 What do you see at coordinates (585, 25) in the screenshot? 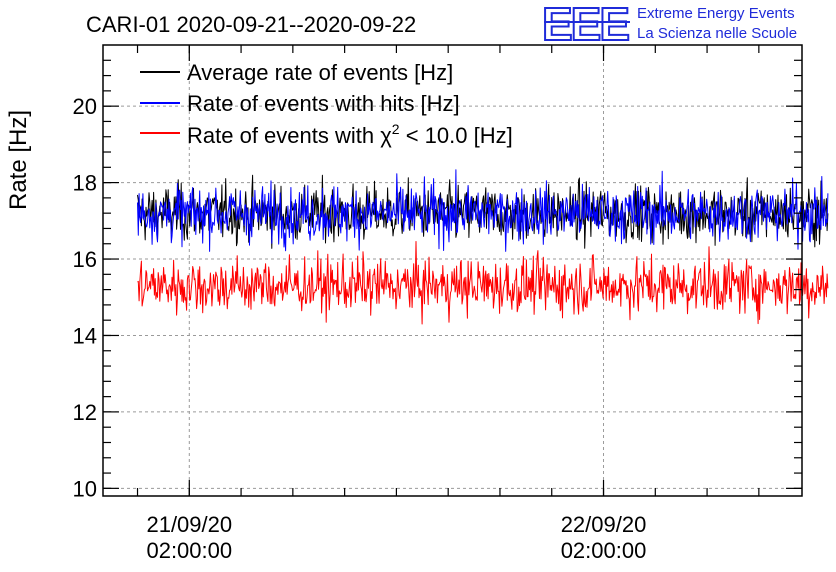
I see `eee-logo-mark: EEE` at bounding box center [585, 25].